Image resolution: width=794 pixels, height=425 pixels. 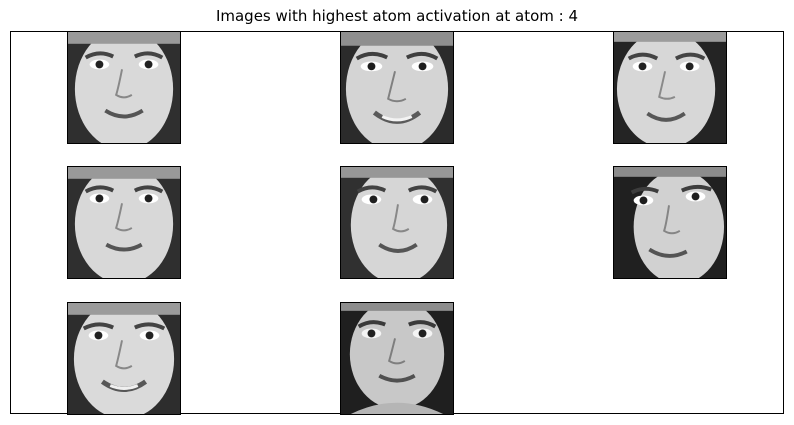 I want to click on face-image-8-graphic, so click(x=397, y=358).